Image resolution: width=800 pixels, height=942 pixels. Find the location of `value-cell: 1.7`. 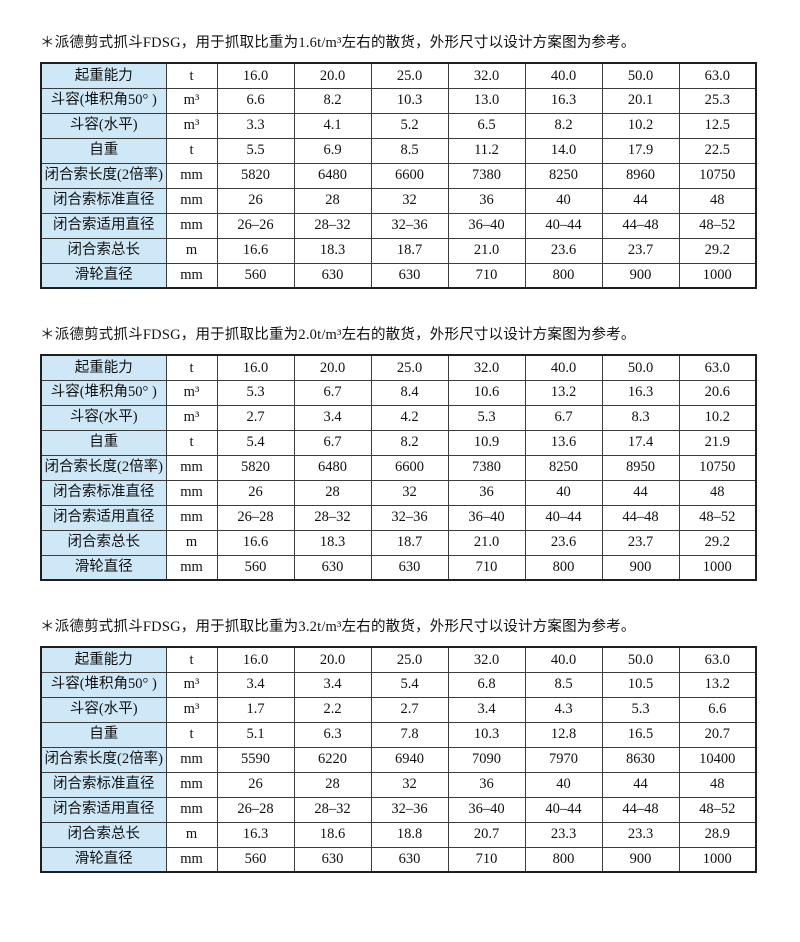

value-cell: 1.7 is located at coordinates (255, 709).